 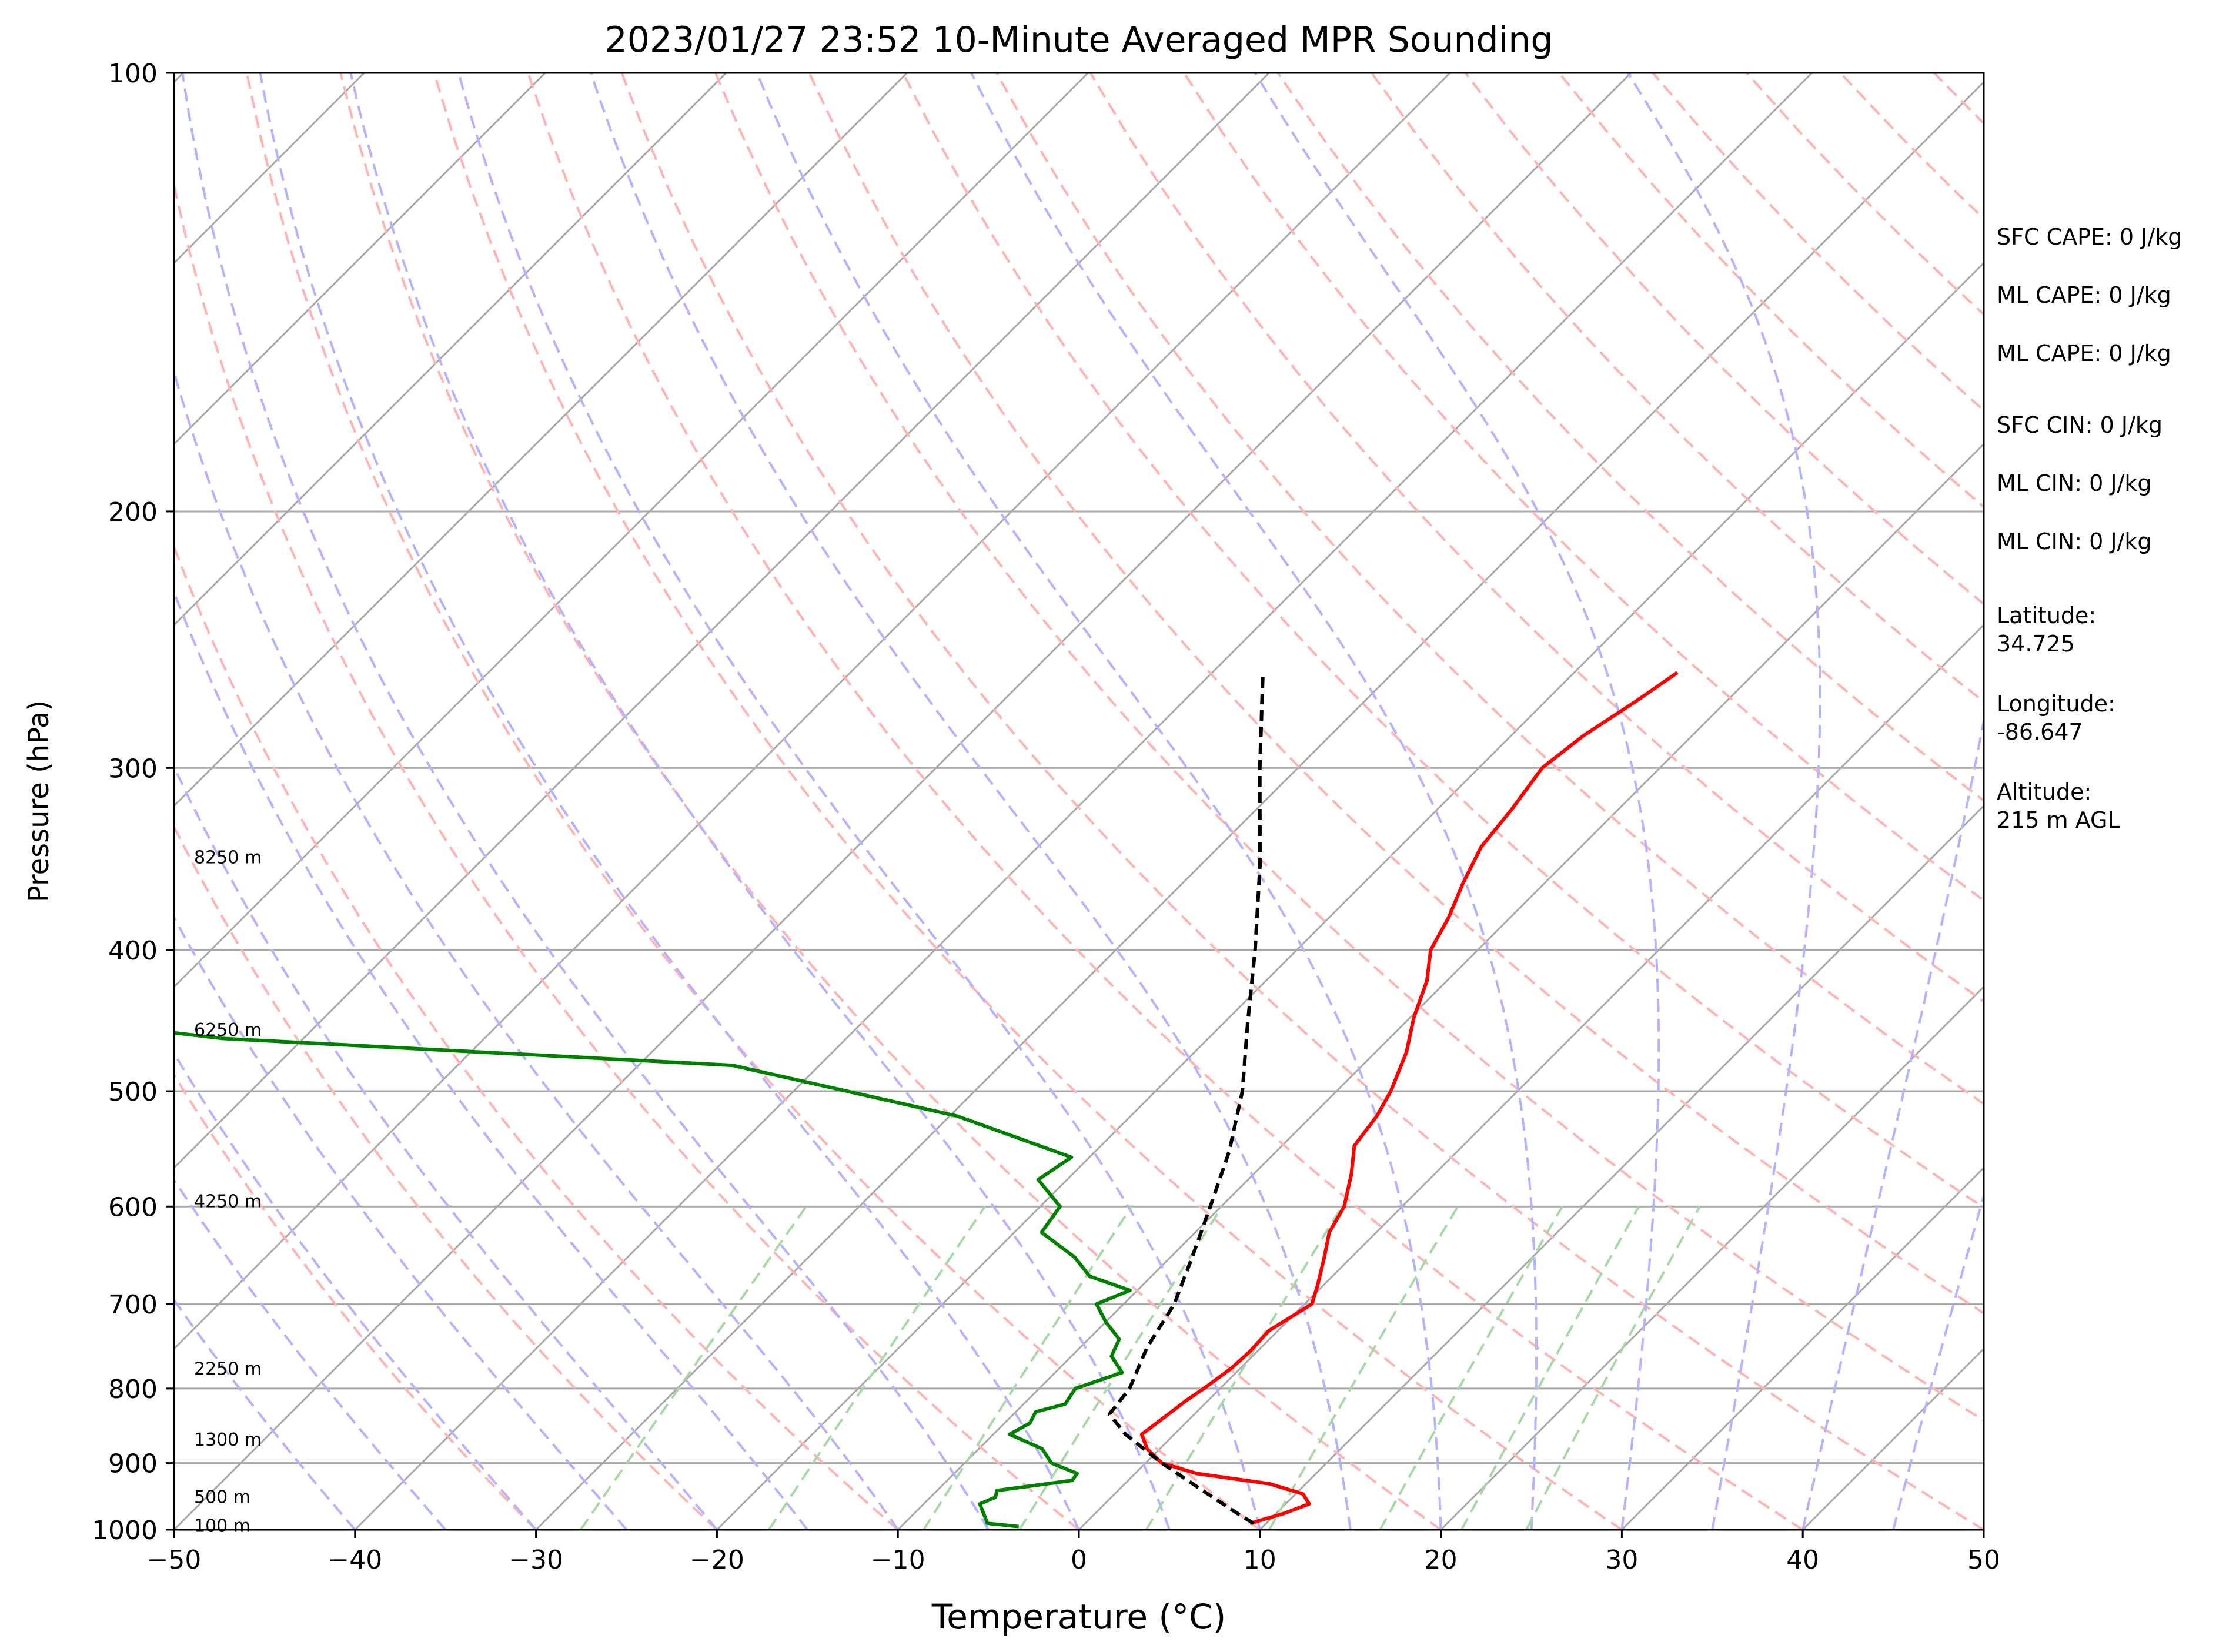 What do you see at coordinates (228, 858) in the screenshot?
I see `height-label-6: 8250 m` at bounding box center [228, 858].